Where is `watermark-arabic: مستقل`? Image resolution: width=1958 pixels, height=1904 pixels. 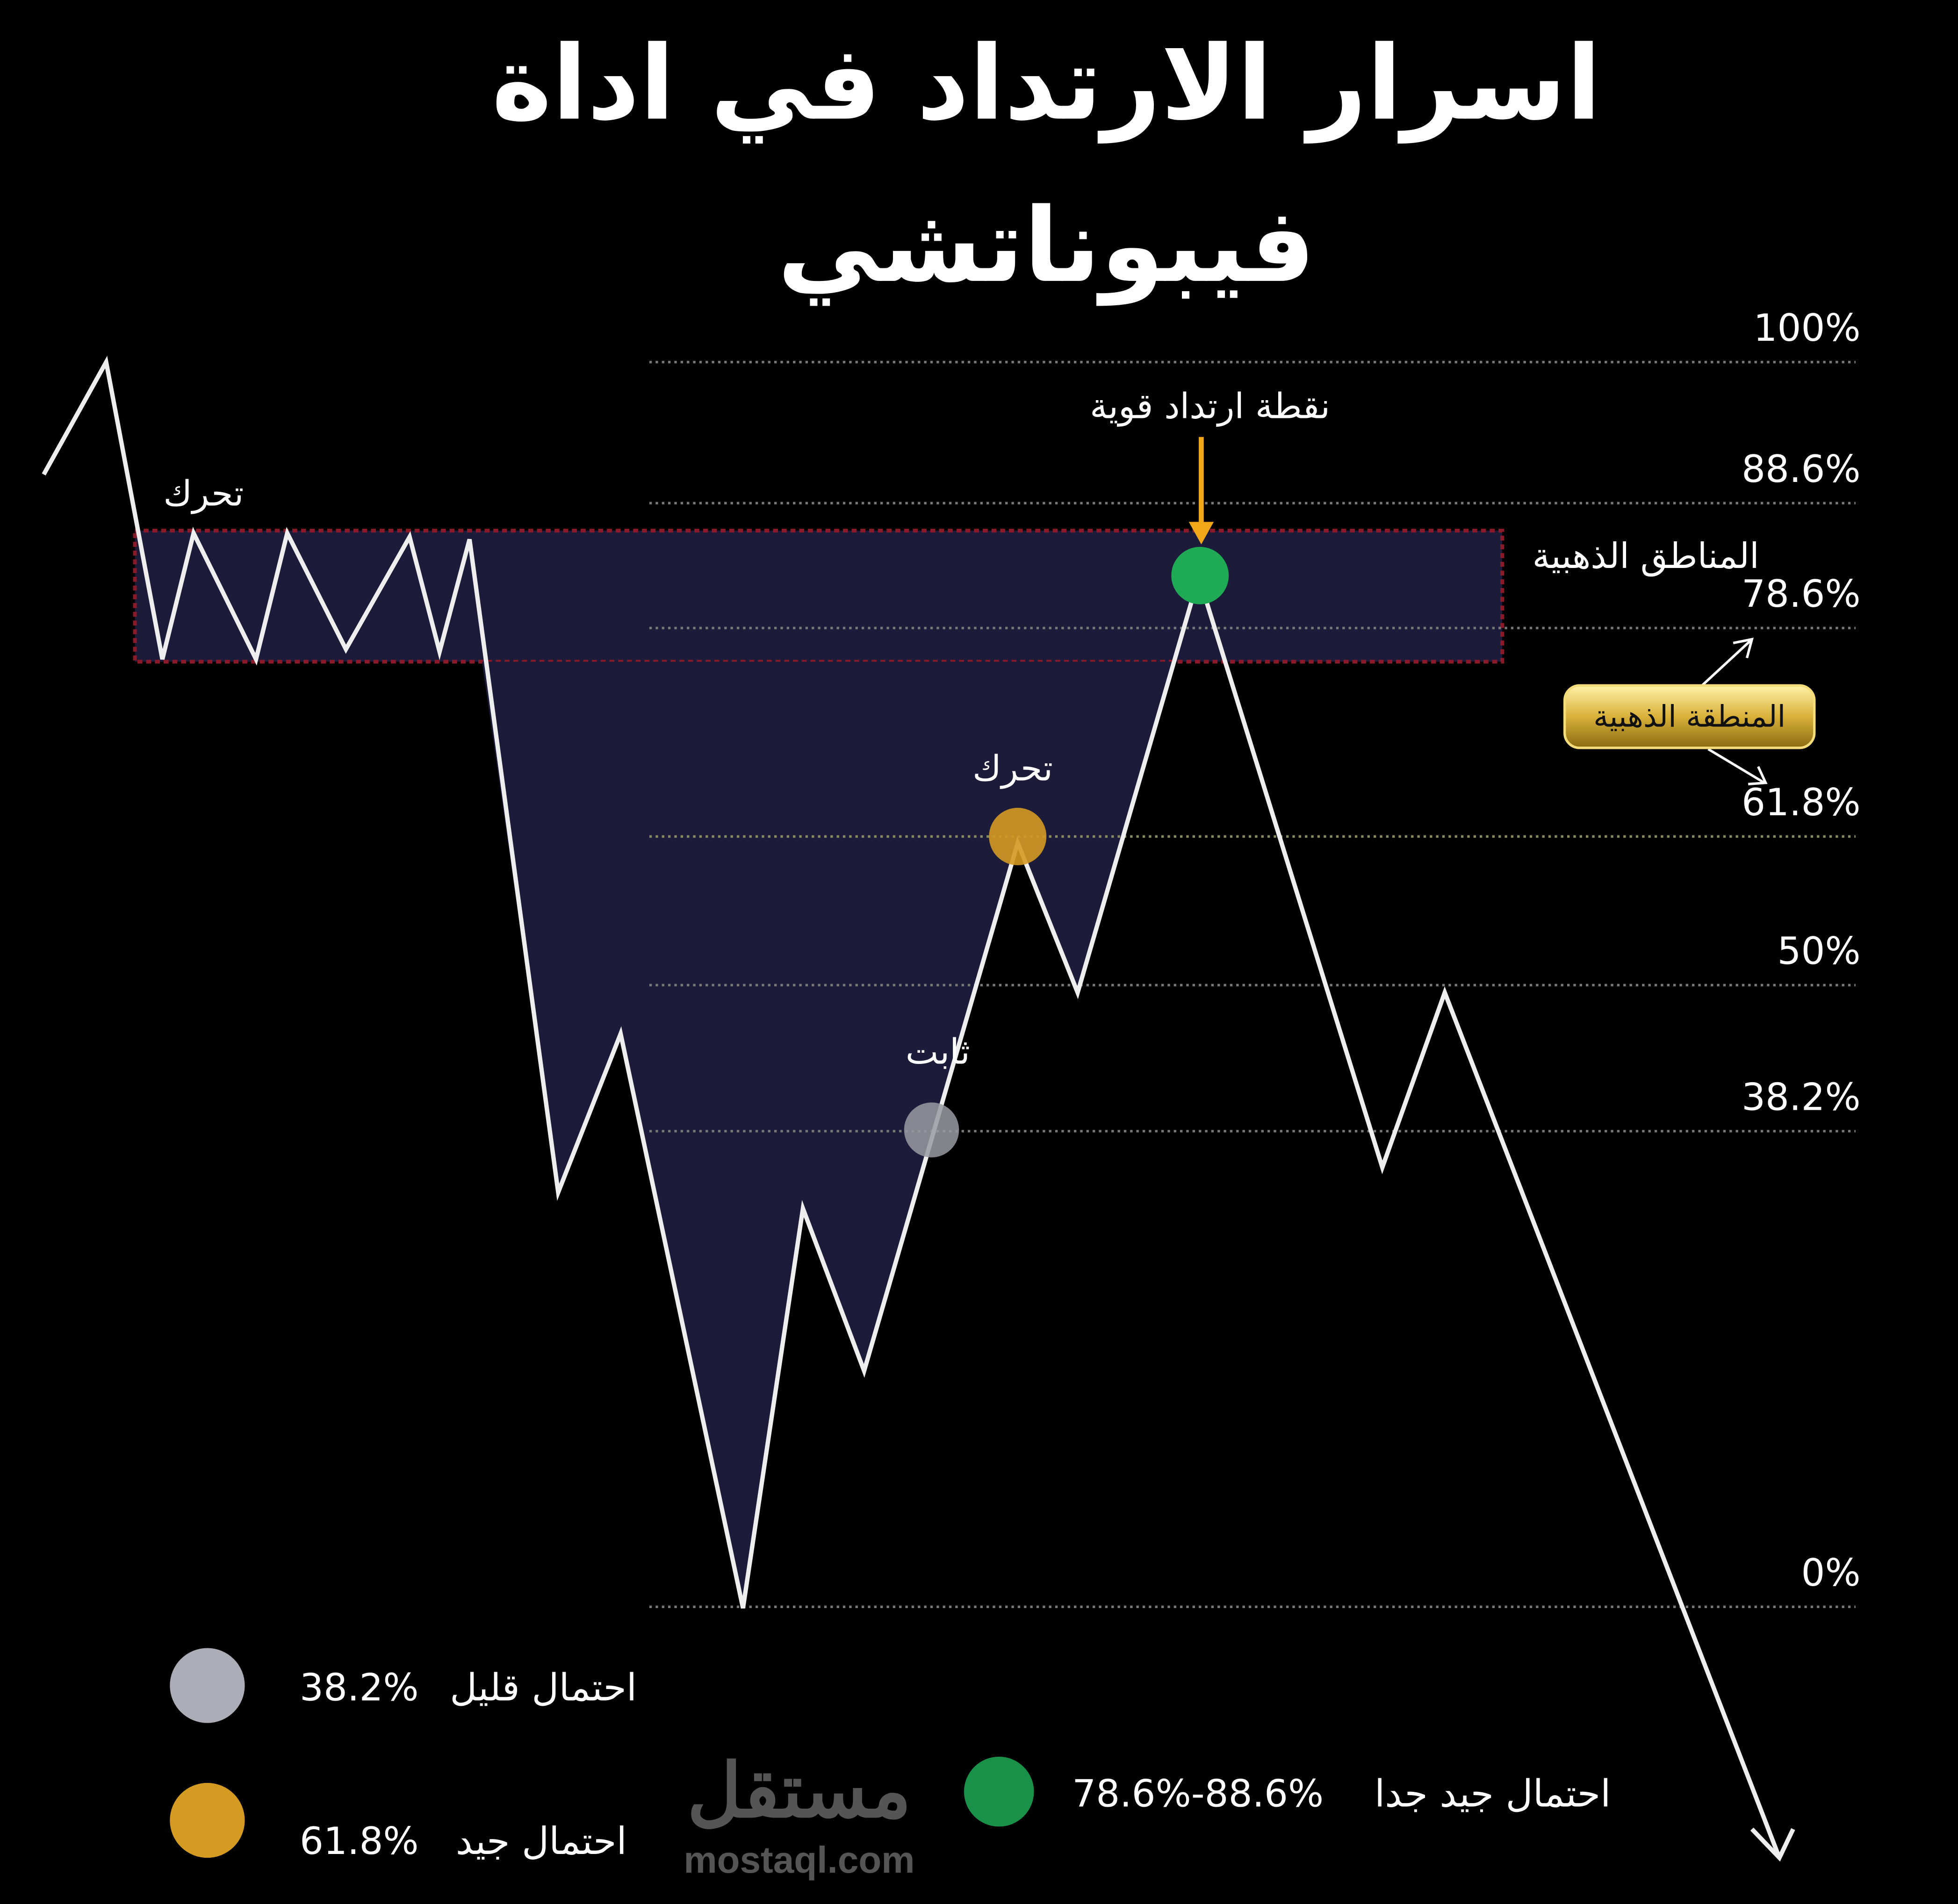
watermark-arabic: مستقل is located at coordinates (799, 1790).